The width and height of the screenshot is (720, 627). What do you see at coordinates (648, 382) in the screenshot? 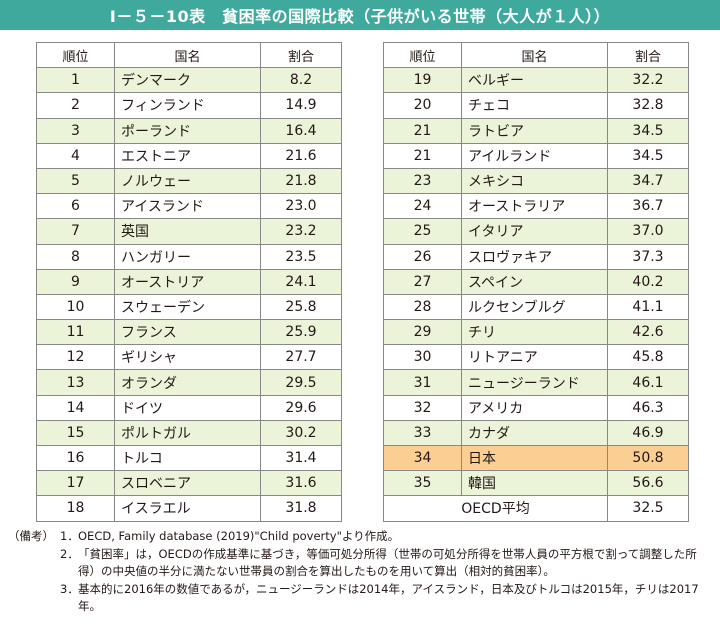
I see `rate-cell: 46.1` at bounding box center [648, 382].